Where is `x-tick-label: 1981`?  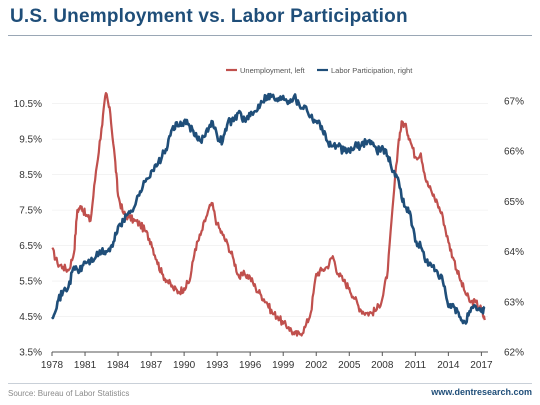 x-tick-label: 1981 is located at coordinates (85, 365).